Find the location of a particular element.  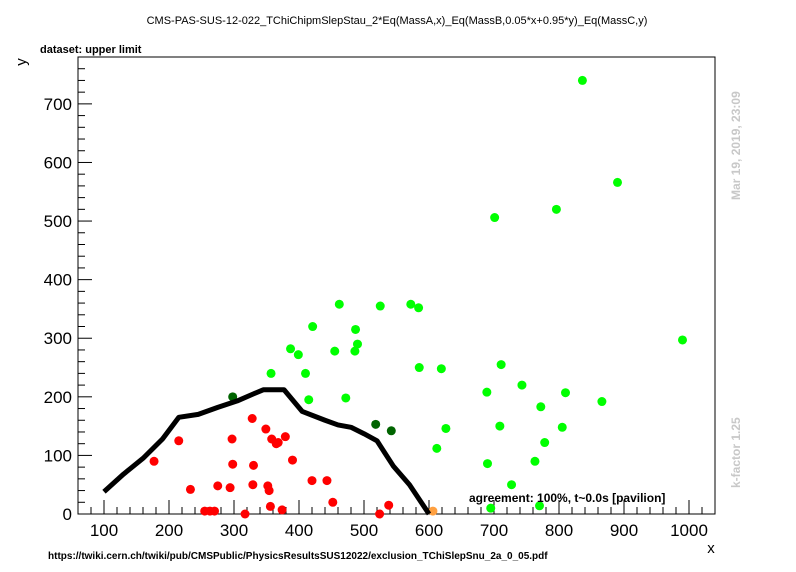

x-tick-label: 400 is located at coordinates (299, 530).